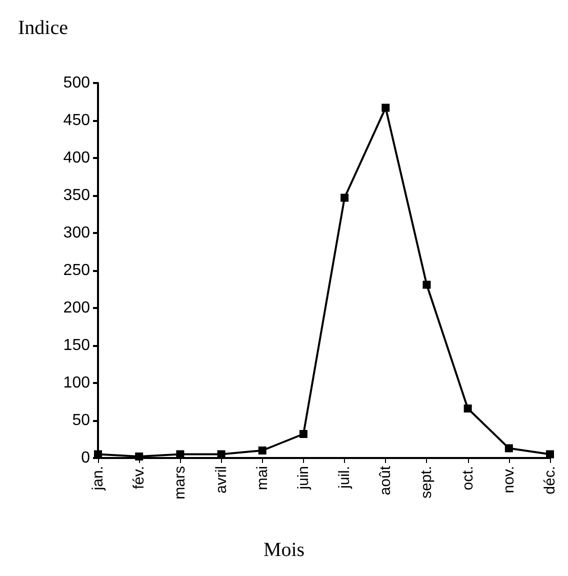 This screenshot has height=576, width=568. I want to click on x-tick-label: nov., so click(509, 480).